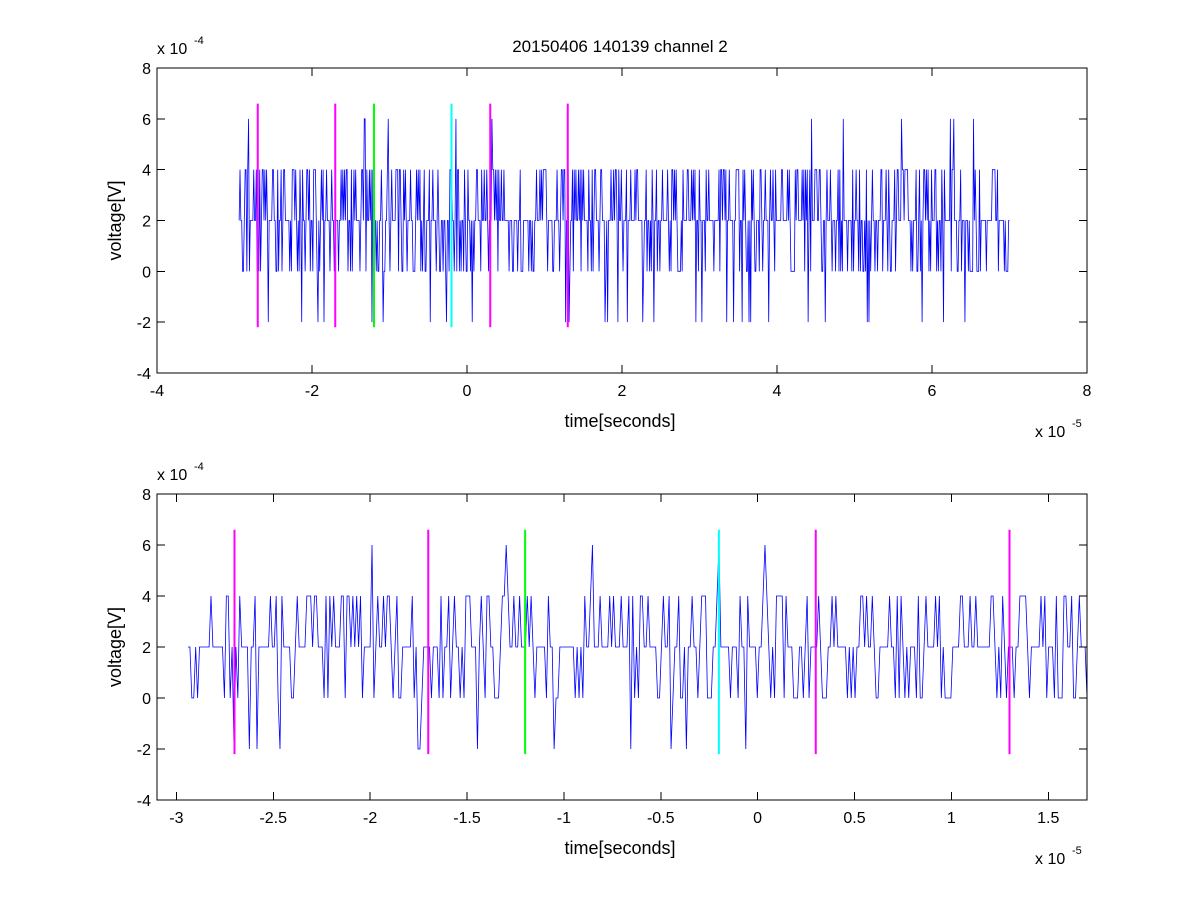 This screenshot has height=900, width=1200. I want to click on x-tick-label: -0.5, so click(661, 818).